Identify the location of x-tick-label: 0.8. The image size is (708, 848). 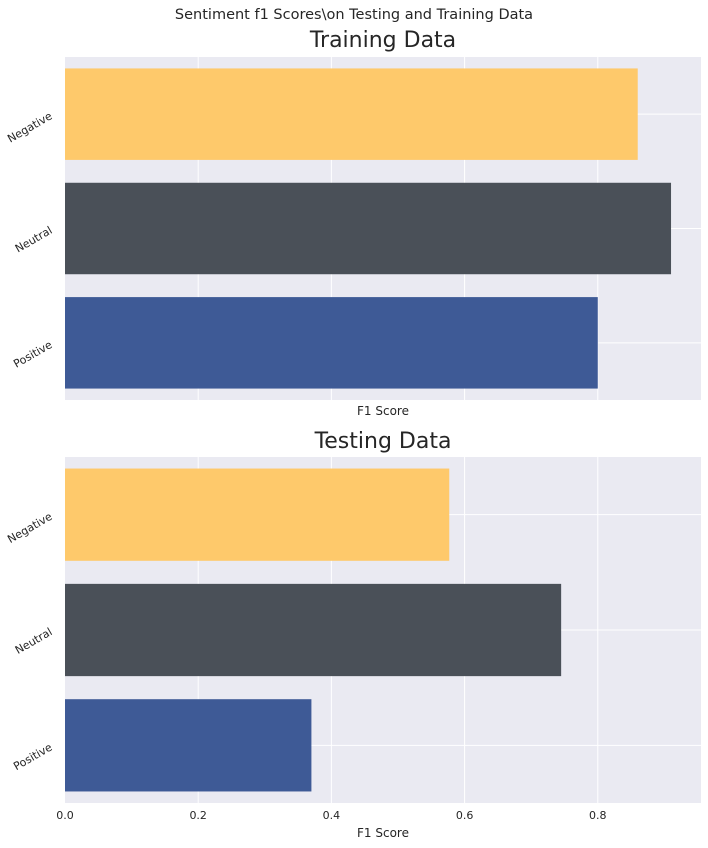
(598, 815).